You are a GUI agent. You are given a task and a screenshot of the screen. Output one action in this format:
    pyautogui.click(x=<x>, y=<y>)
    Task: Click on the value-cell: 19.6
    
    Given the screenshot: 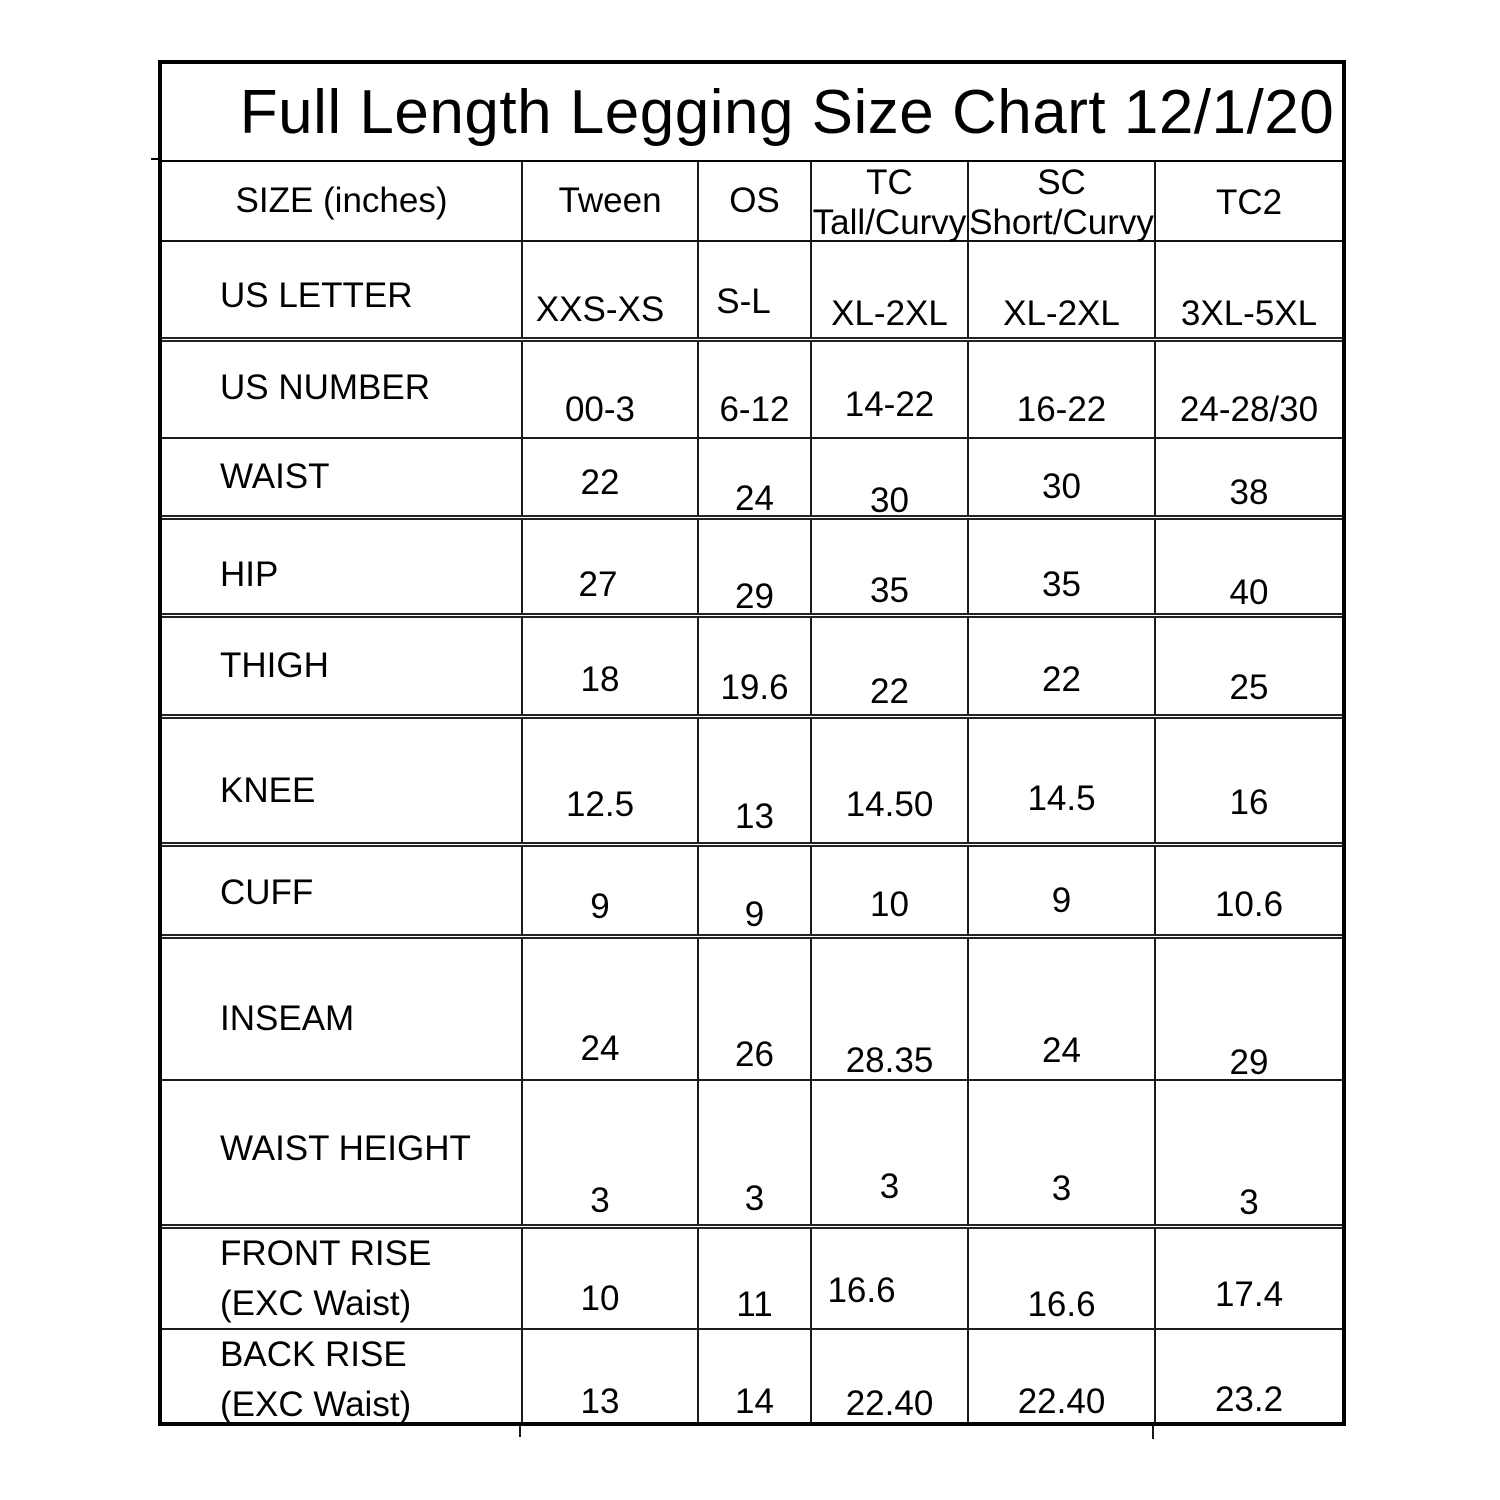 What is the action you would take?
    pyautogui.click(x=755, y=666)
    